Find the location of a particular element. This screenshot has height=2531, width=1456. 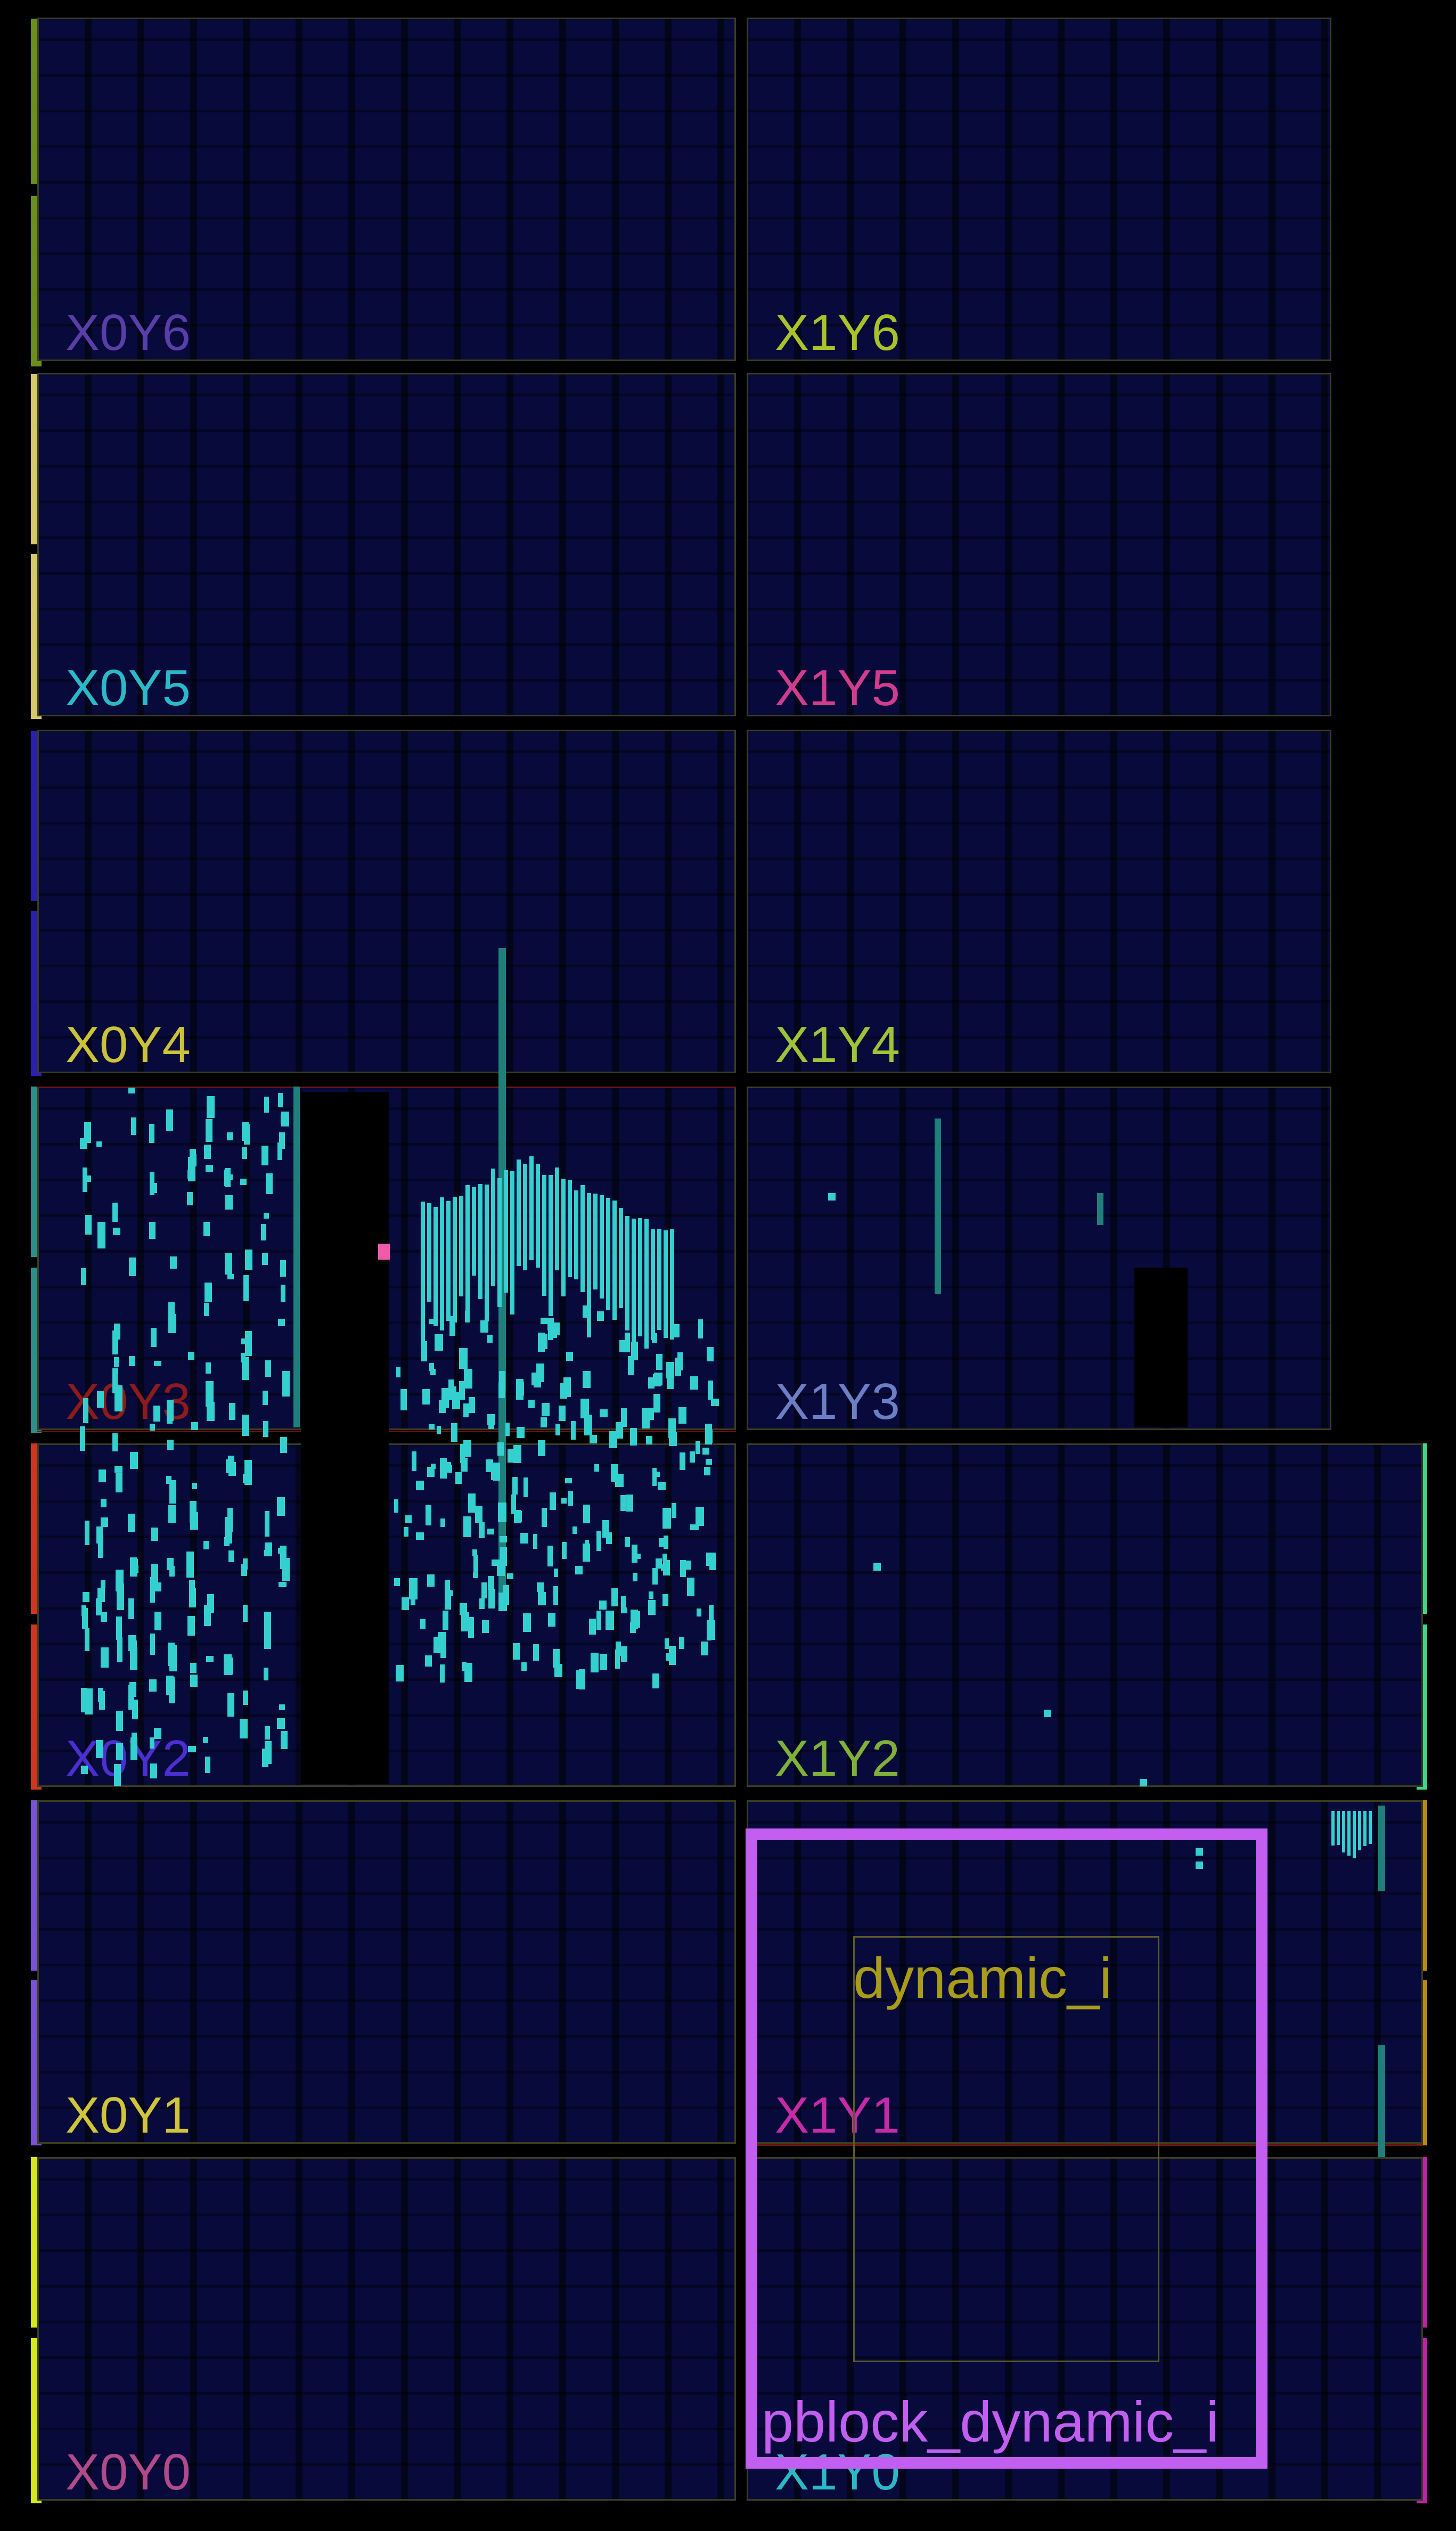

clock-region-label: X1Y0 is located at coordinates (837, 2473).